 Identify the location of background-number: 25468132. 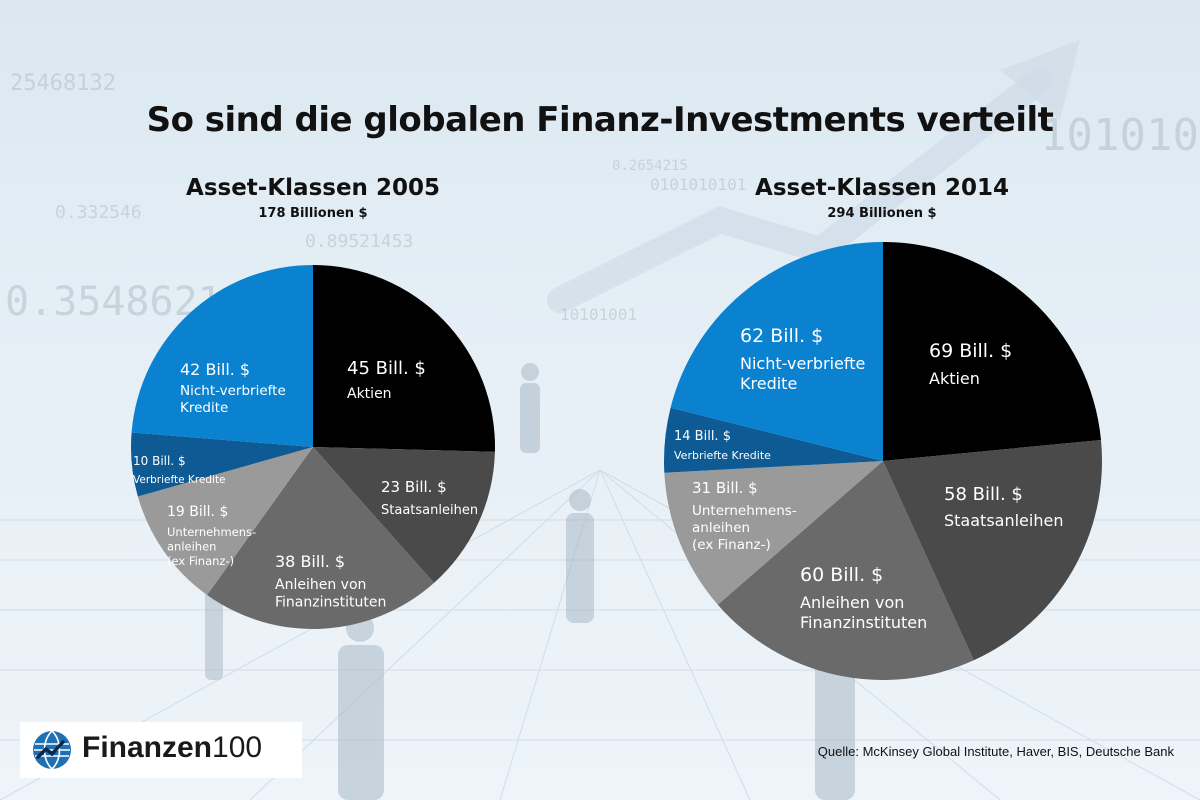
(63, 83).